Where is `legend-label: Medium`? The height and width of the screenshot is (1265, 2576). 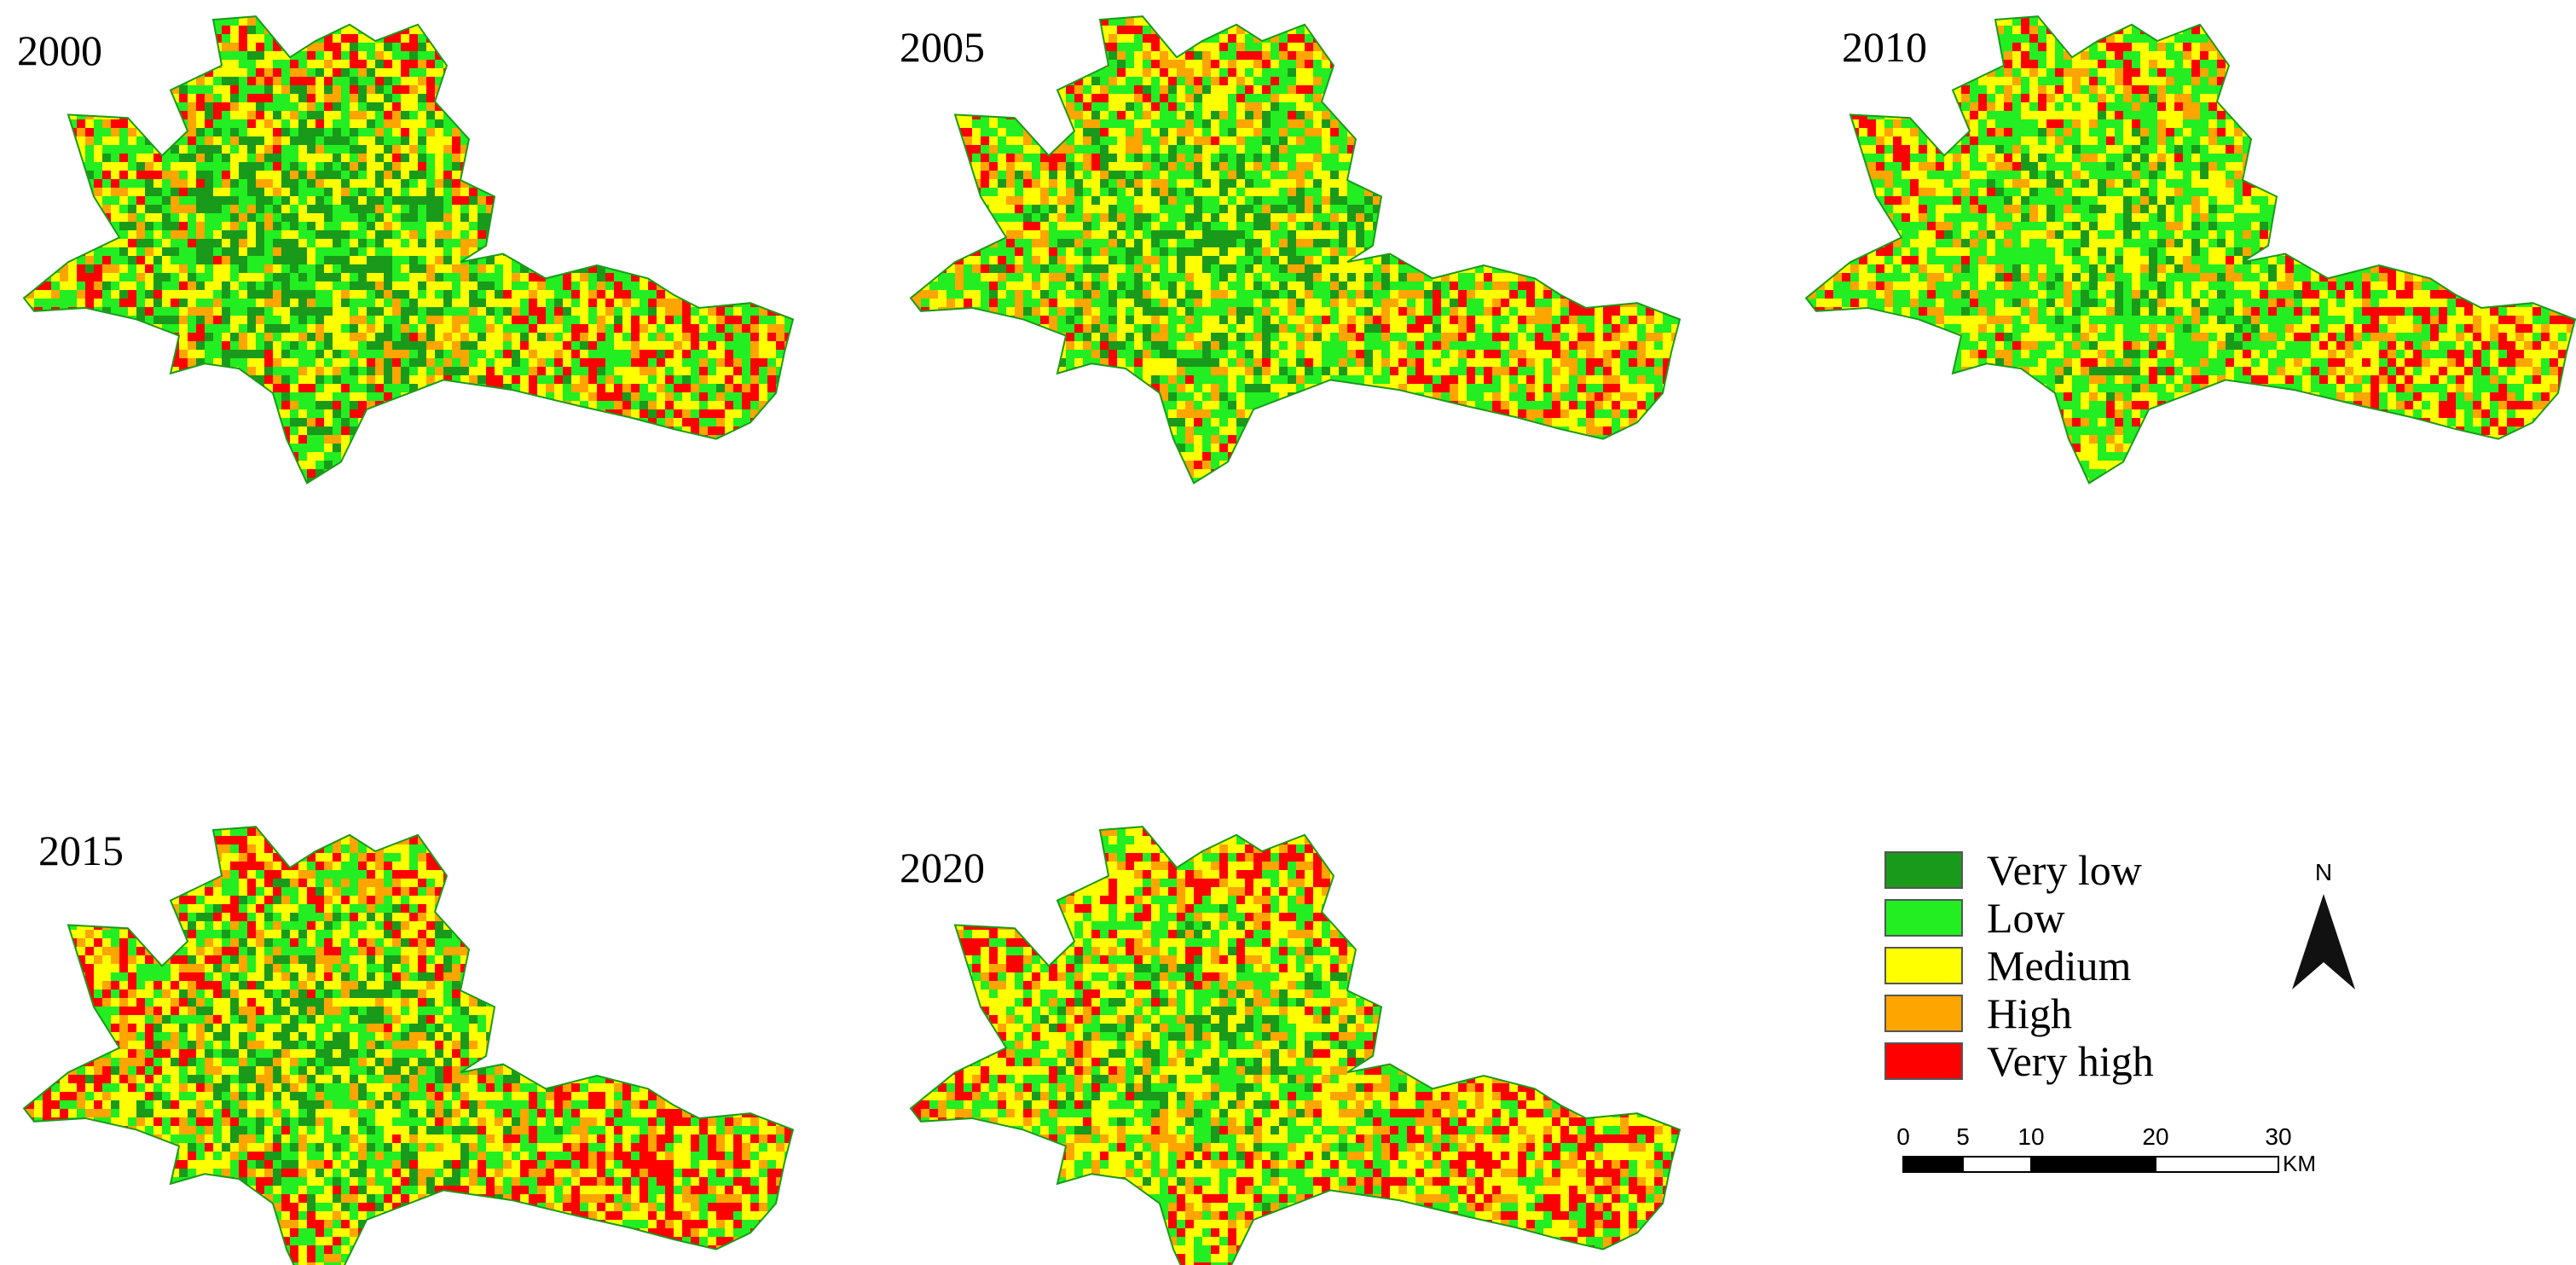 legend-label: Medium is located at coordinates (2059, 965).